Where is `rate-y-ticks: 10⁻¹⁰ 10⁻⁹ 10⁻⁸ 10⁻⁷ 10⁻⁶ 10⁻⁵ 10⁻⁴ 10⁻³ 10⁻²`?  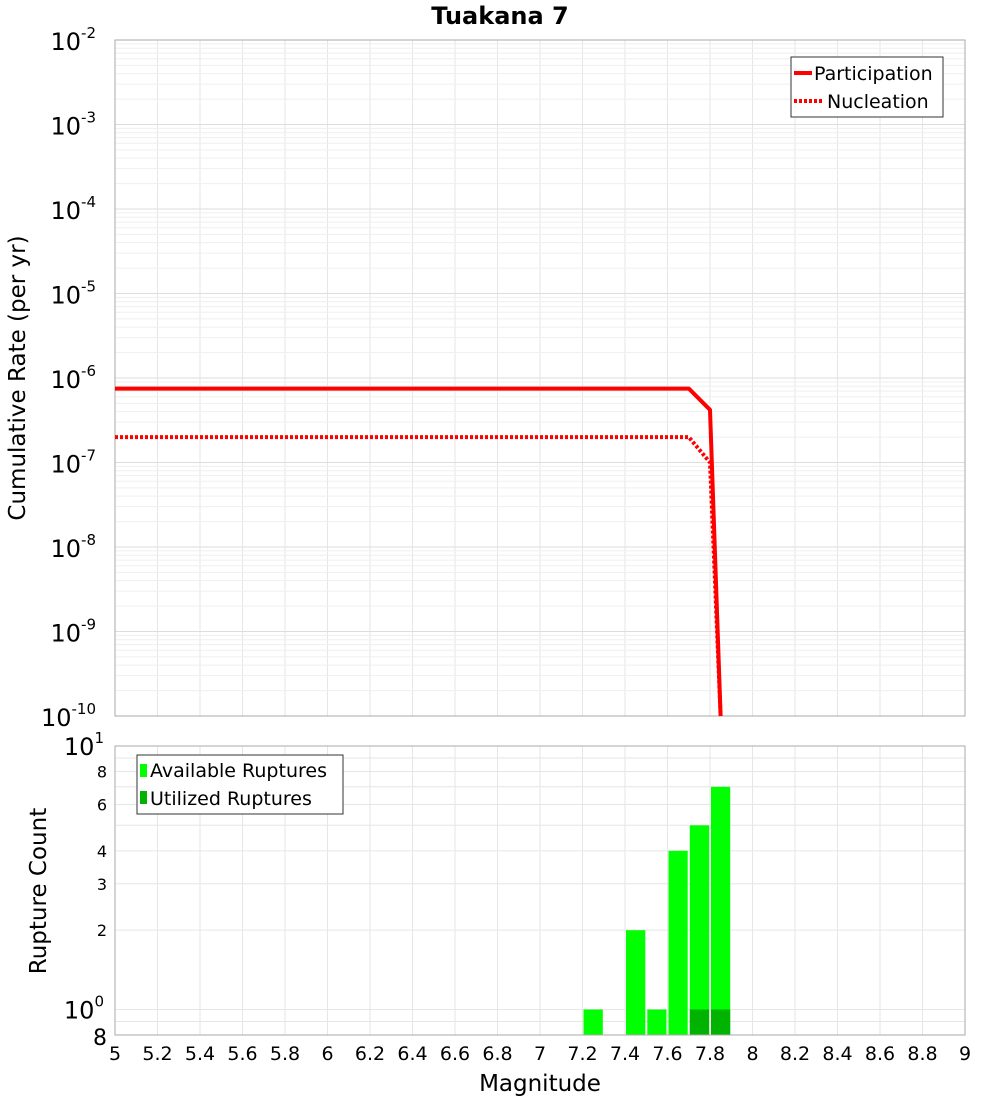 rate-y-ticks: 10⁻¹⁰ 10⁻⁹ 10⁻⁸ 10⁻⁷ 10⁻⁶ 10⁻⁵ 10⁻⁴ 10⁻³ 10⁻² is located at coordinates (68, 378).